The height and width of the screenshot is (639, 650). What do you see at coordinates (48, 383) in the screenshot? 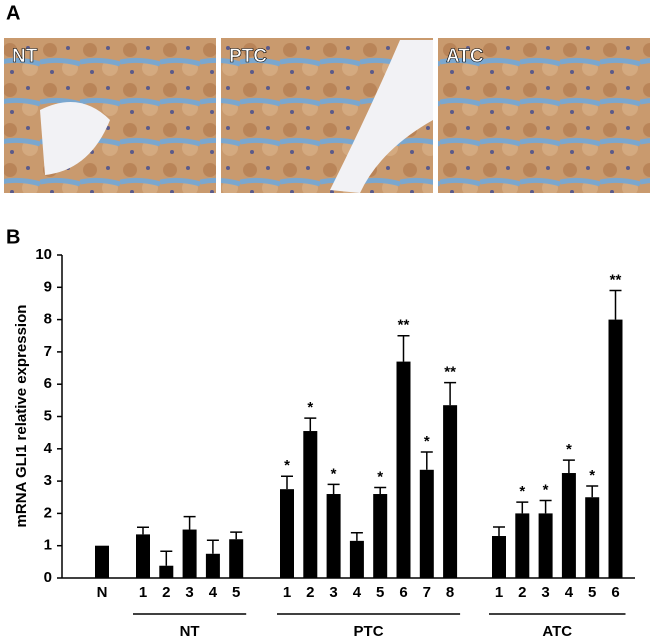
I see `y-tick-label: 6` at bounding box center [48, 383].